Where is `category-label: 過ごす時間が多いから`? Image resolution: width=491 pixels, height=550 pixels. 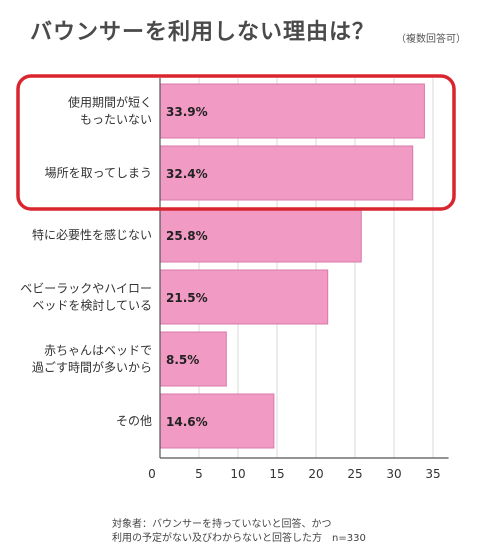
category-label: 過ごす時間が多いから is located at coordinates (92, 367).